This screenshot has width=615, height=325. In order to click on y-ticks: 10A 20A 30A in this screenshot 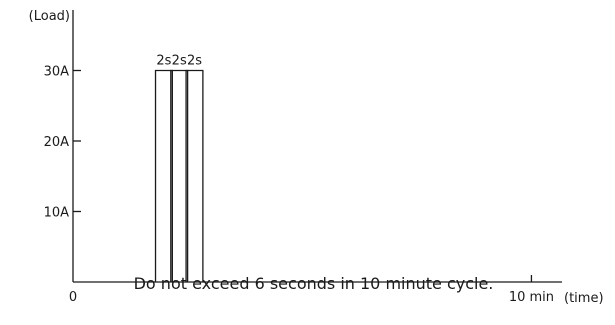, I will do `click(62, 143)`.